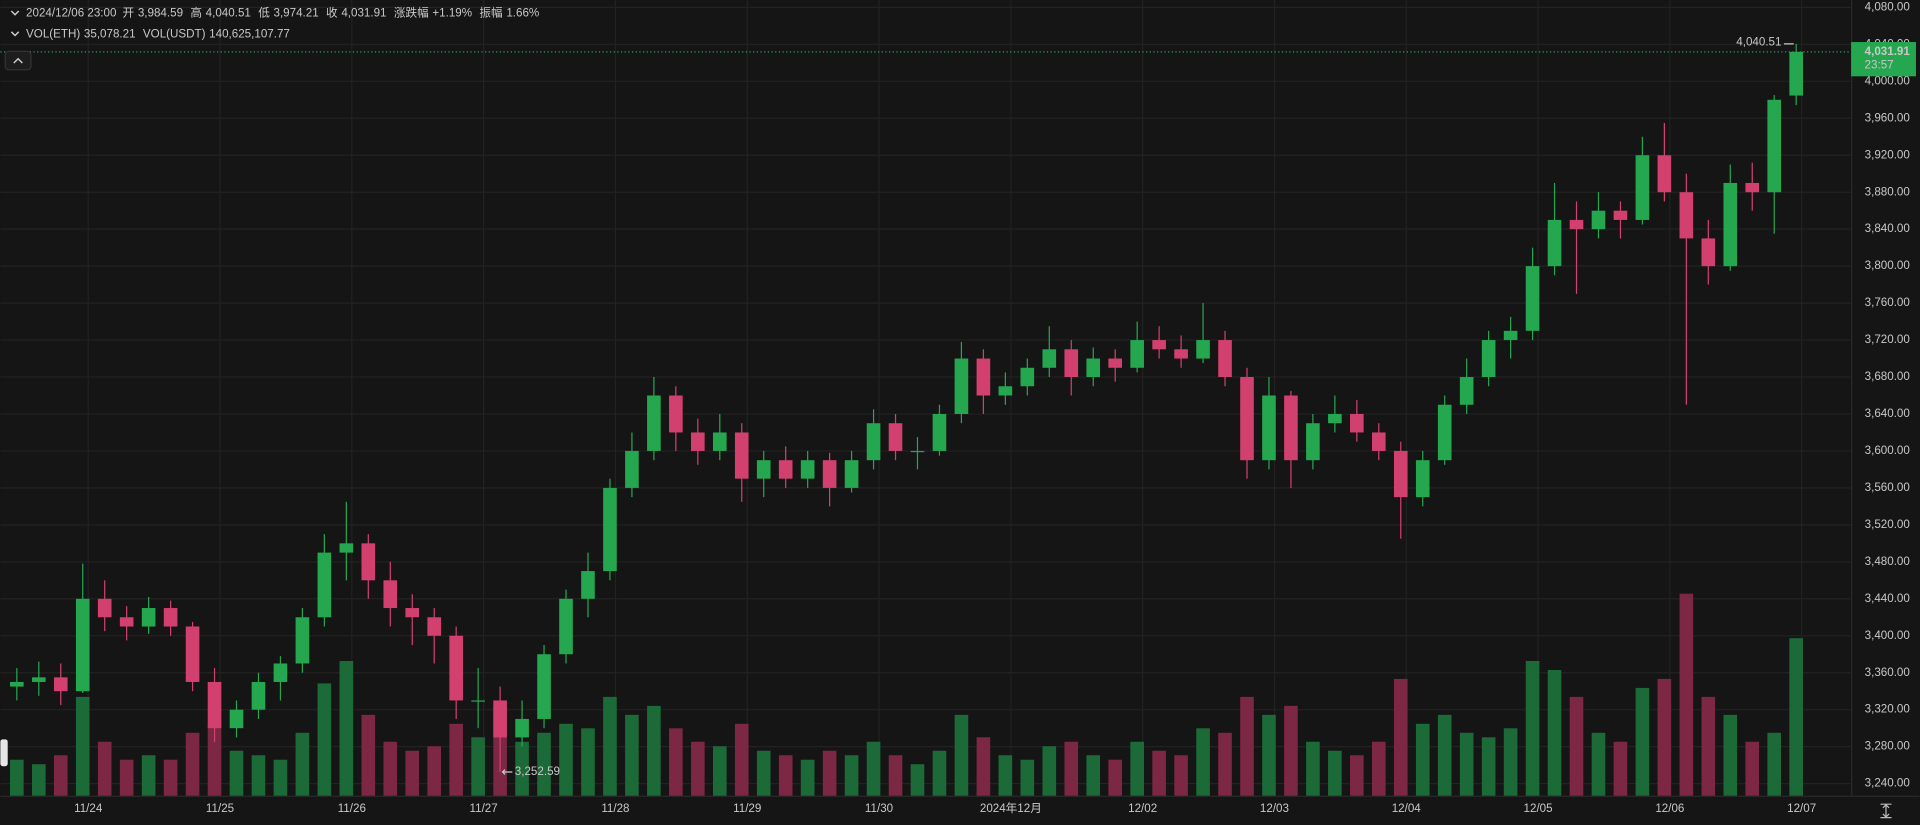 This screenshot has width=1920, height=825. Describe the element at coordinates (747, 808) in the screenshot. I see `x-tick-label: 11/29` at that location.